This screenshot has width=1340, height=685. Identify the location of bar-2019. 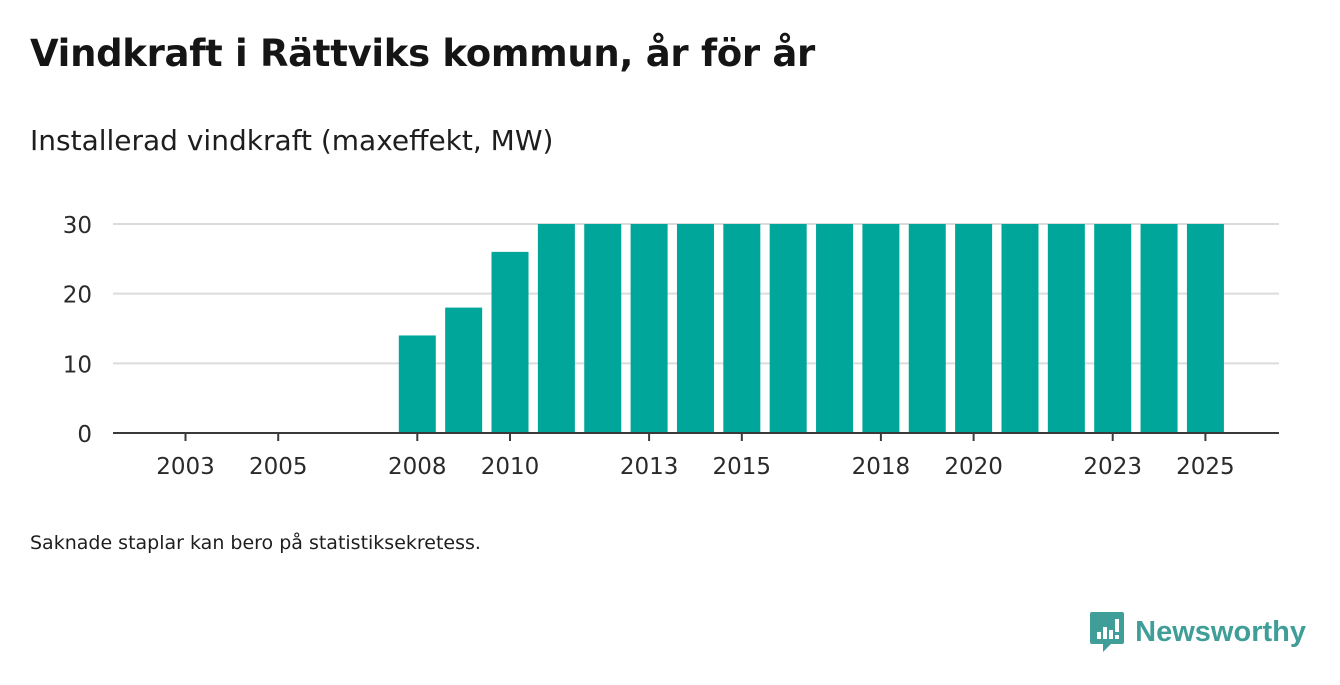
(927, 328).